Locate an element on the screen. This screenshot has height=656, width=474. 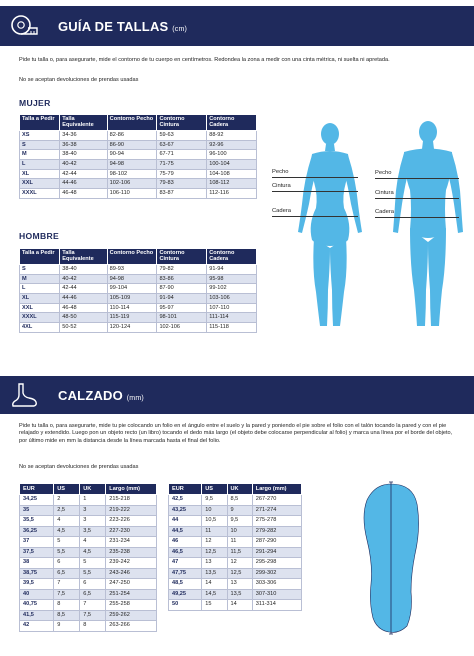
table-row: XXL 46-48 110-114 95-97 107-110 is located at coordinates (137, 308).